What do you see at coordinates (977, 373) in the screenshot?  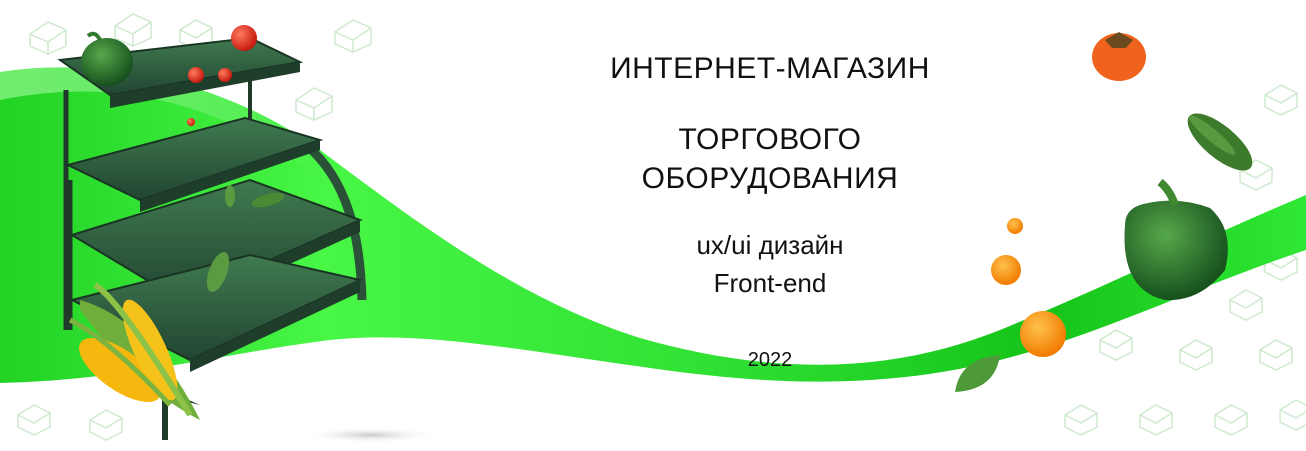 I see `basil-leaf` at bounding box center [977, 373].